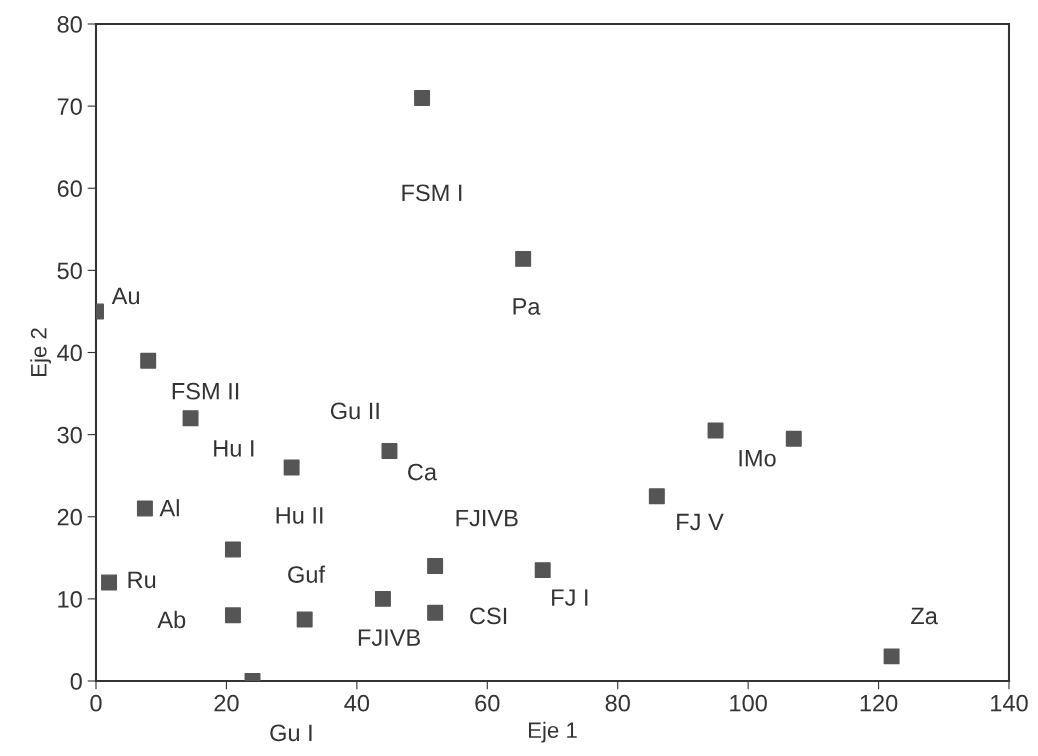 Image resolution: width=1038 pixels, height=756 pixels. Describe the element at coordinates (553, 732) in the screenshot. I see `x-axis-title: Eje 1` at that location.